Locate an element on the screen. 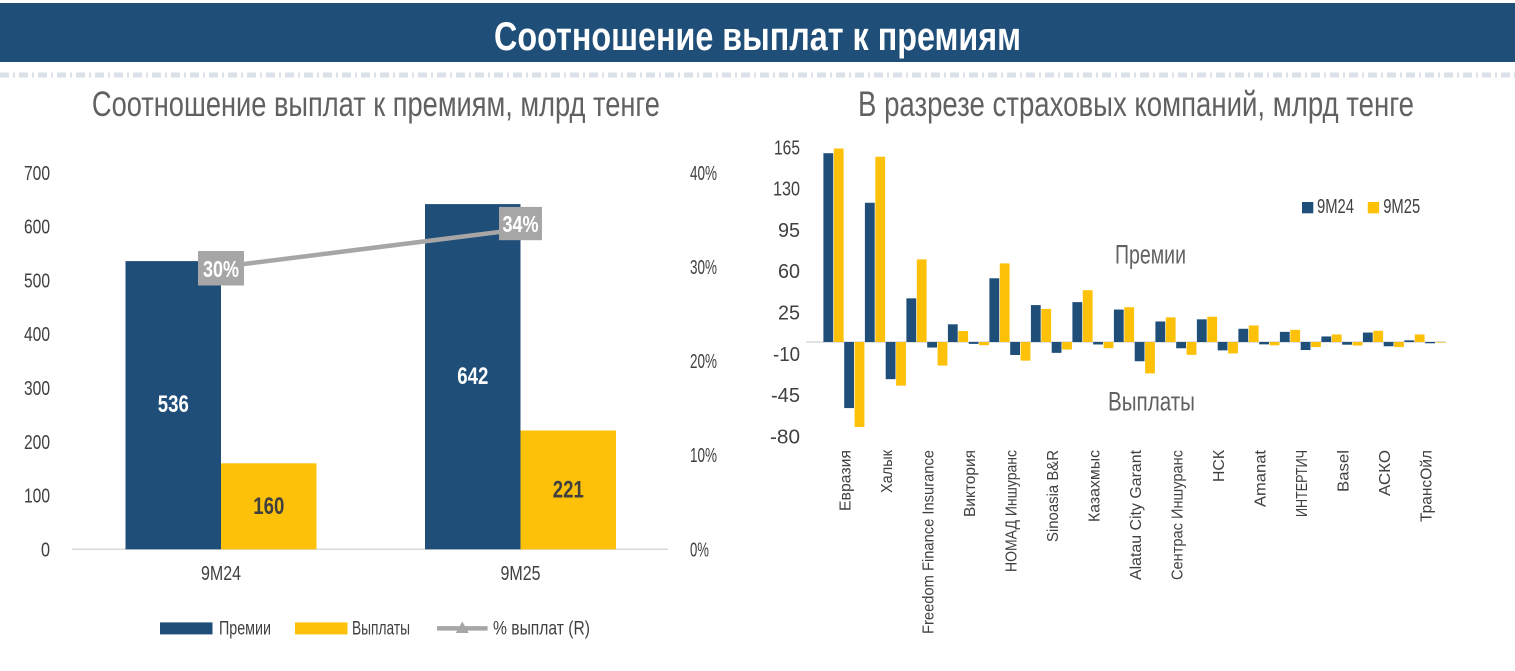  svg-text: 100 is located at coordinates (37, 497).